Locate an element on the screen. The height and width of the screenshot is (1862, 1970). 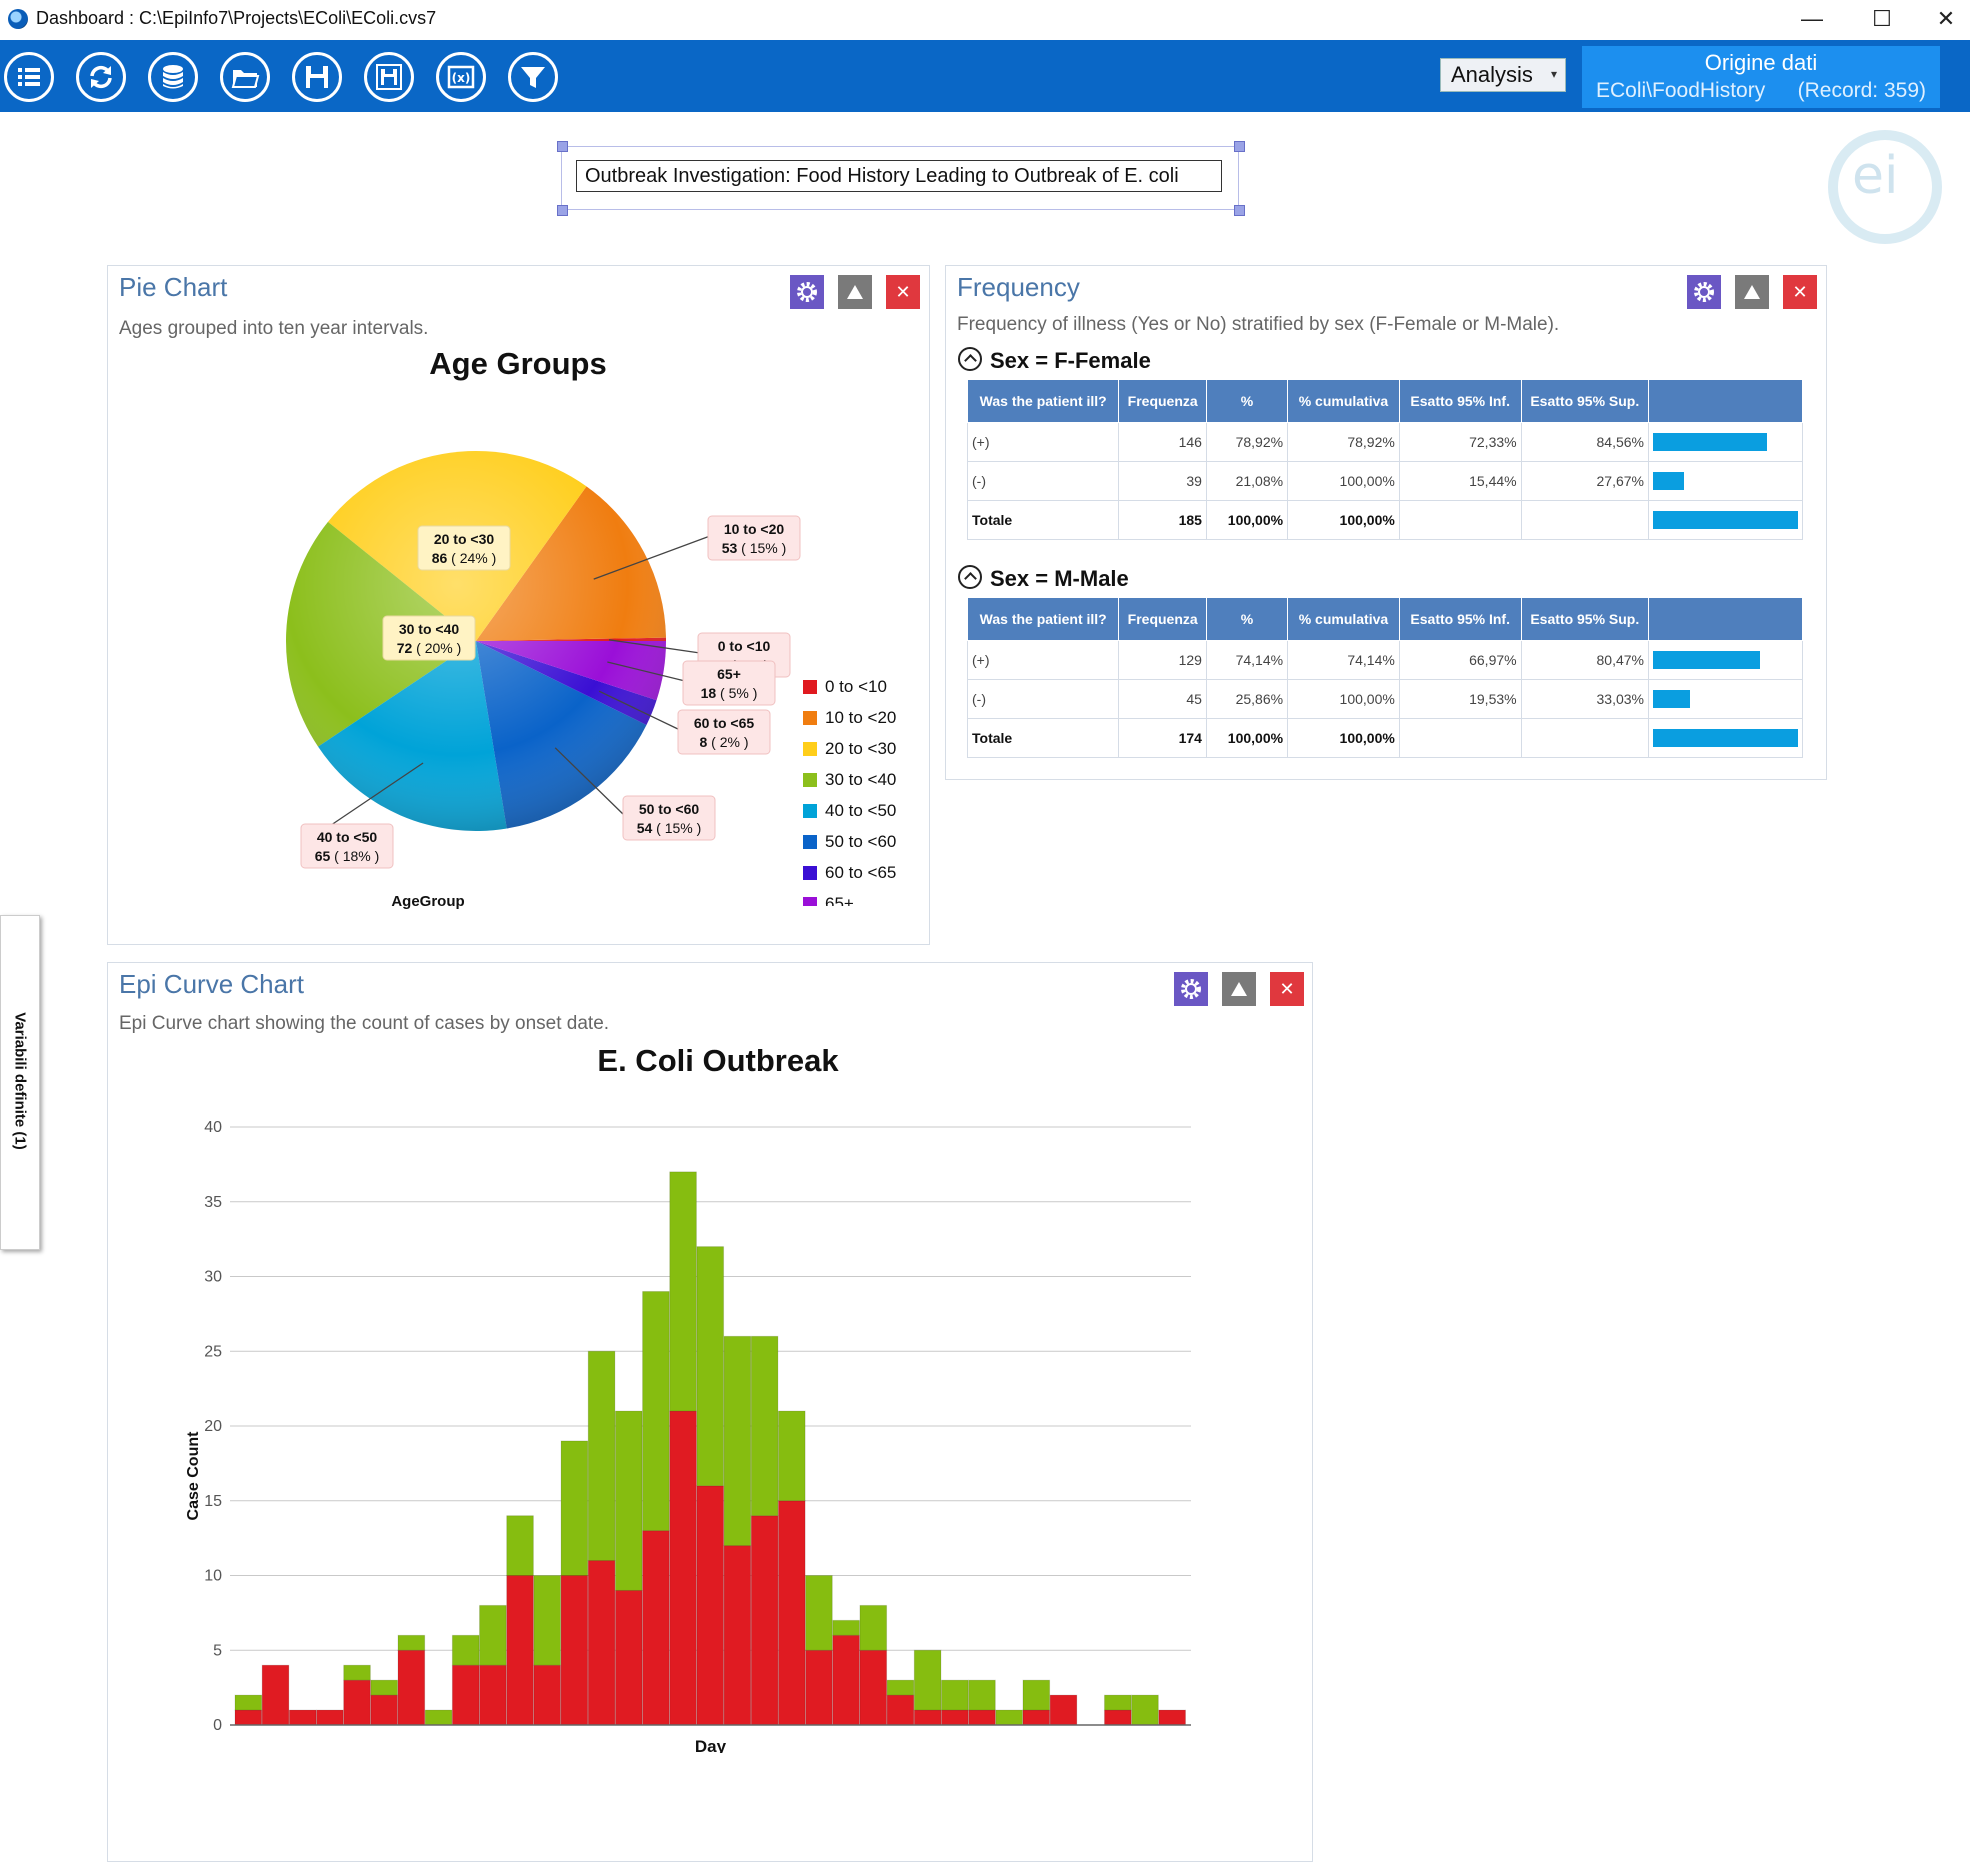
maximize-button: ☐ is located at coordinates (1882, 18).